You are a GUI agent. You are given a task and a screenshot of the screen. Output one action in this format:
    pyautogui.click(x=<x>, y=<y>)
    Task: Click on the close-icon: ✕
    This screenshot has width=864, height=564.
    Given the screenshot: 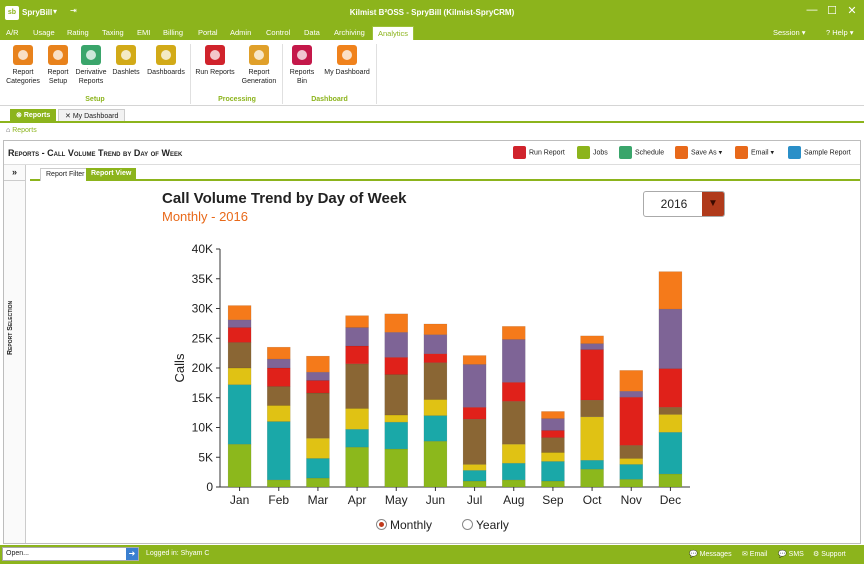 What is the action you would take?
    pyautogui.click(x=69, y=116)
    